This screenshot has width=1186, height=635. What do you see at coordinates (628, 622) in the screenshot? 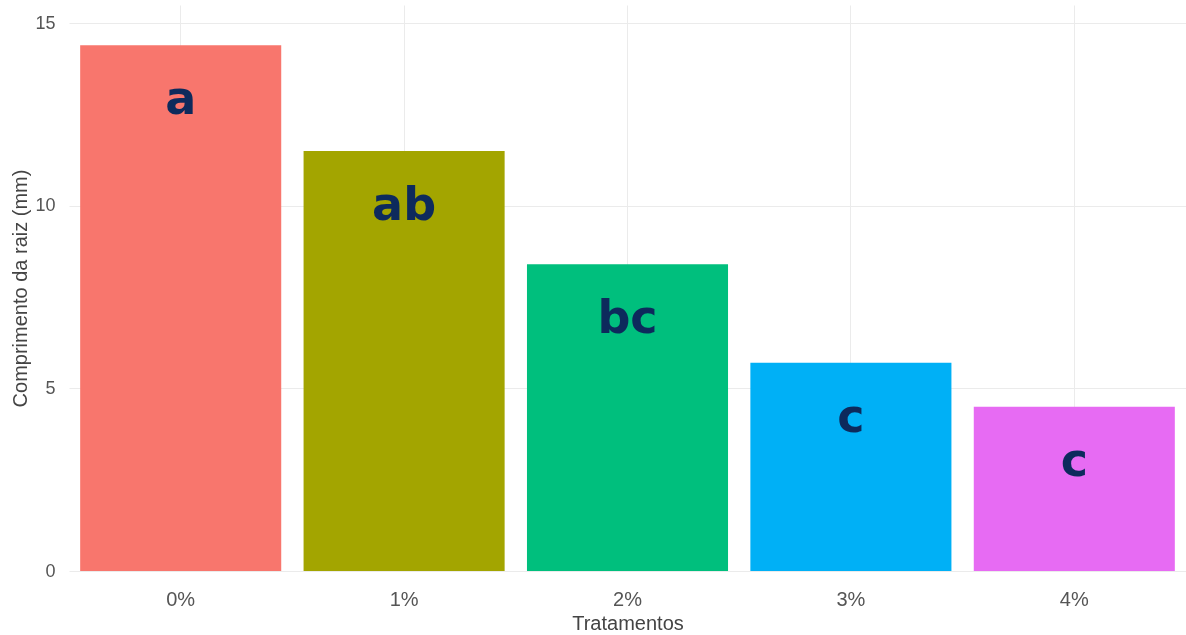
I see `x-axis-title: Tratamentos` at bounding box center [628, 622].